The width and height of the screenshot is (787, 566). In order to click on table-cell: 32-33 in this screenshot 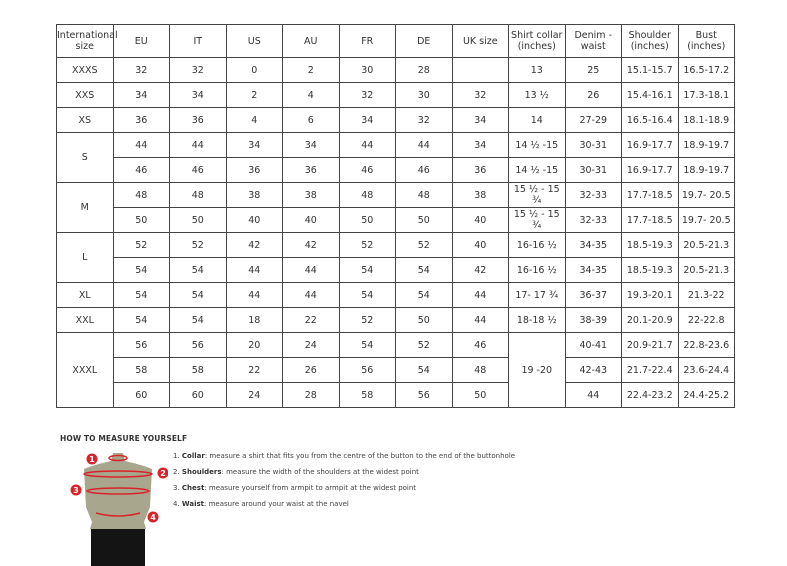, I will do `click(593, 195)`.